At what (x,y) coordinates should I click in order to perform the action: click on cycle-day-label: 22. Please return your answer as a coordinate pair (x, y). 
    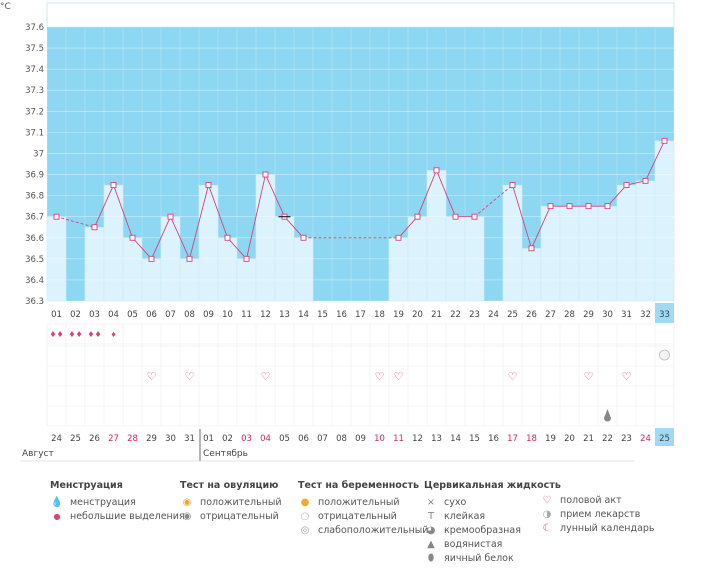
    Looking at the image, I should click on (455, 315).